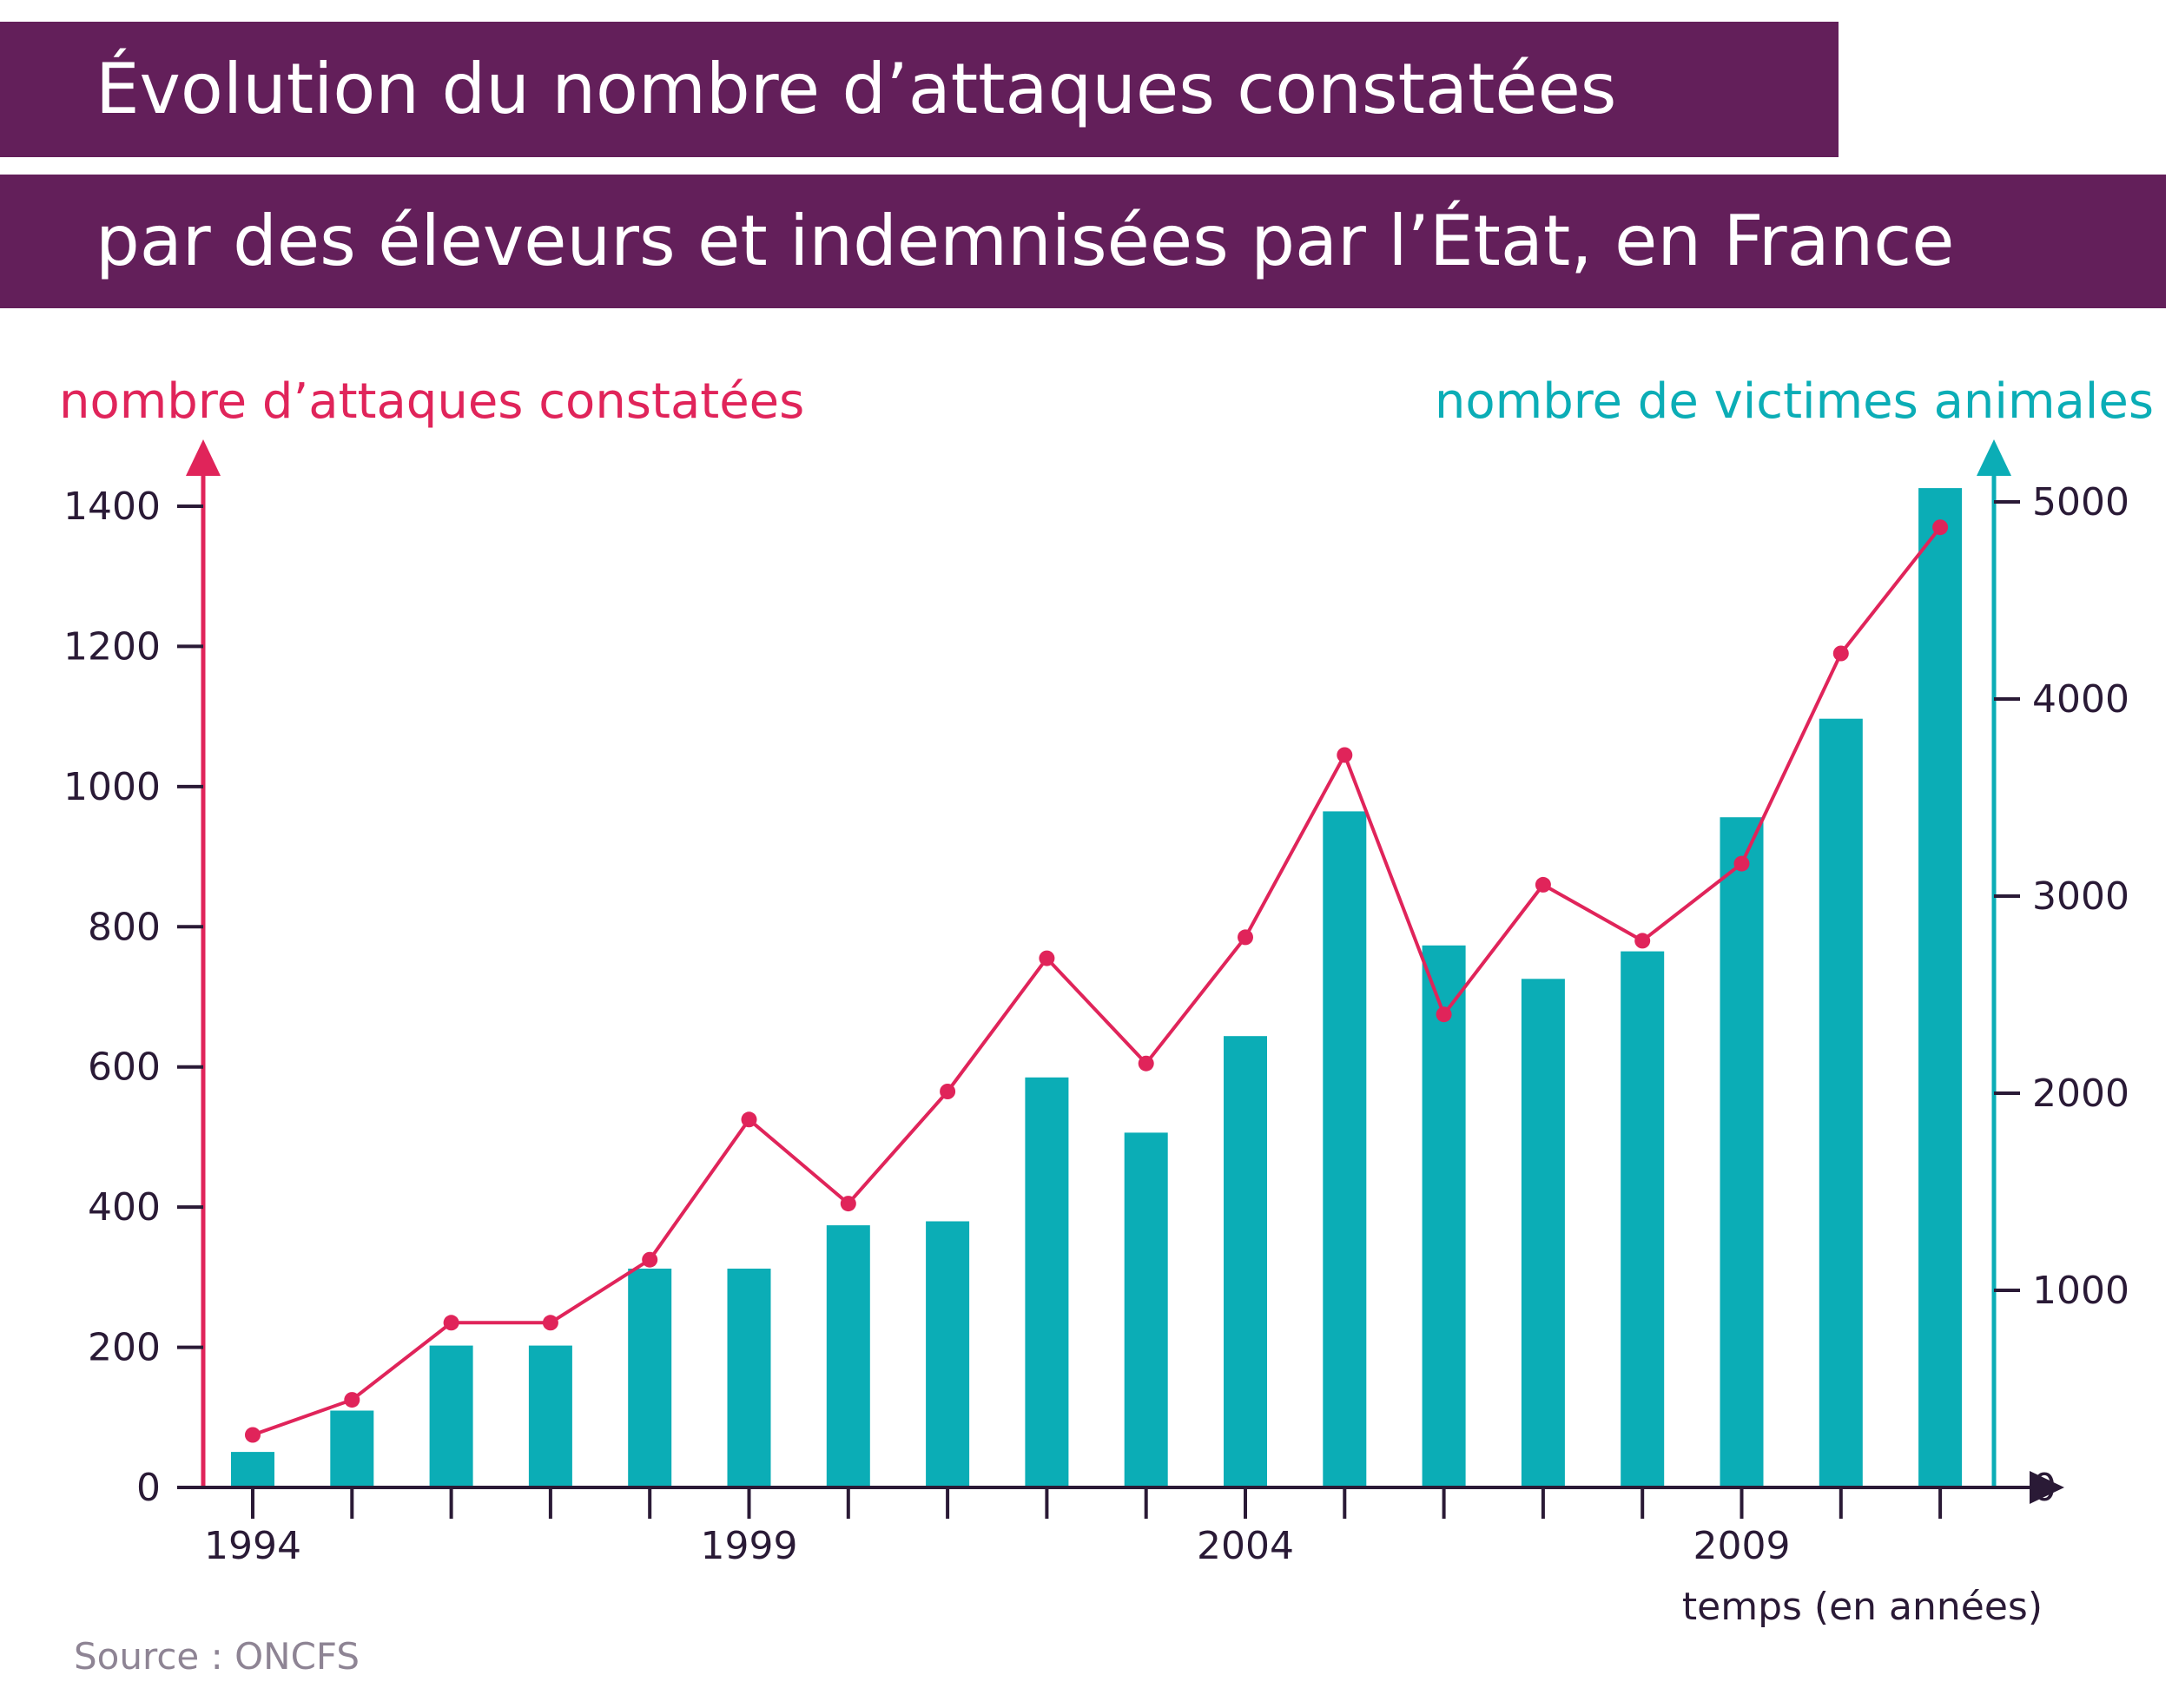 The image size is (2172, 1708). What do you see at coordinates (352, 1400) in the screenshot?
I see `attacks-point-1995` at bounding box center [352, 1400].